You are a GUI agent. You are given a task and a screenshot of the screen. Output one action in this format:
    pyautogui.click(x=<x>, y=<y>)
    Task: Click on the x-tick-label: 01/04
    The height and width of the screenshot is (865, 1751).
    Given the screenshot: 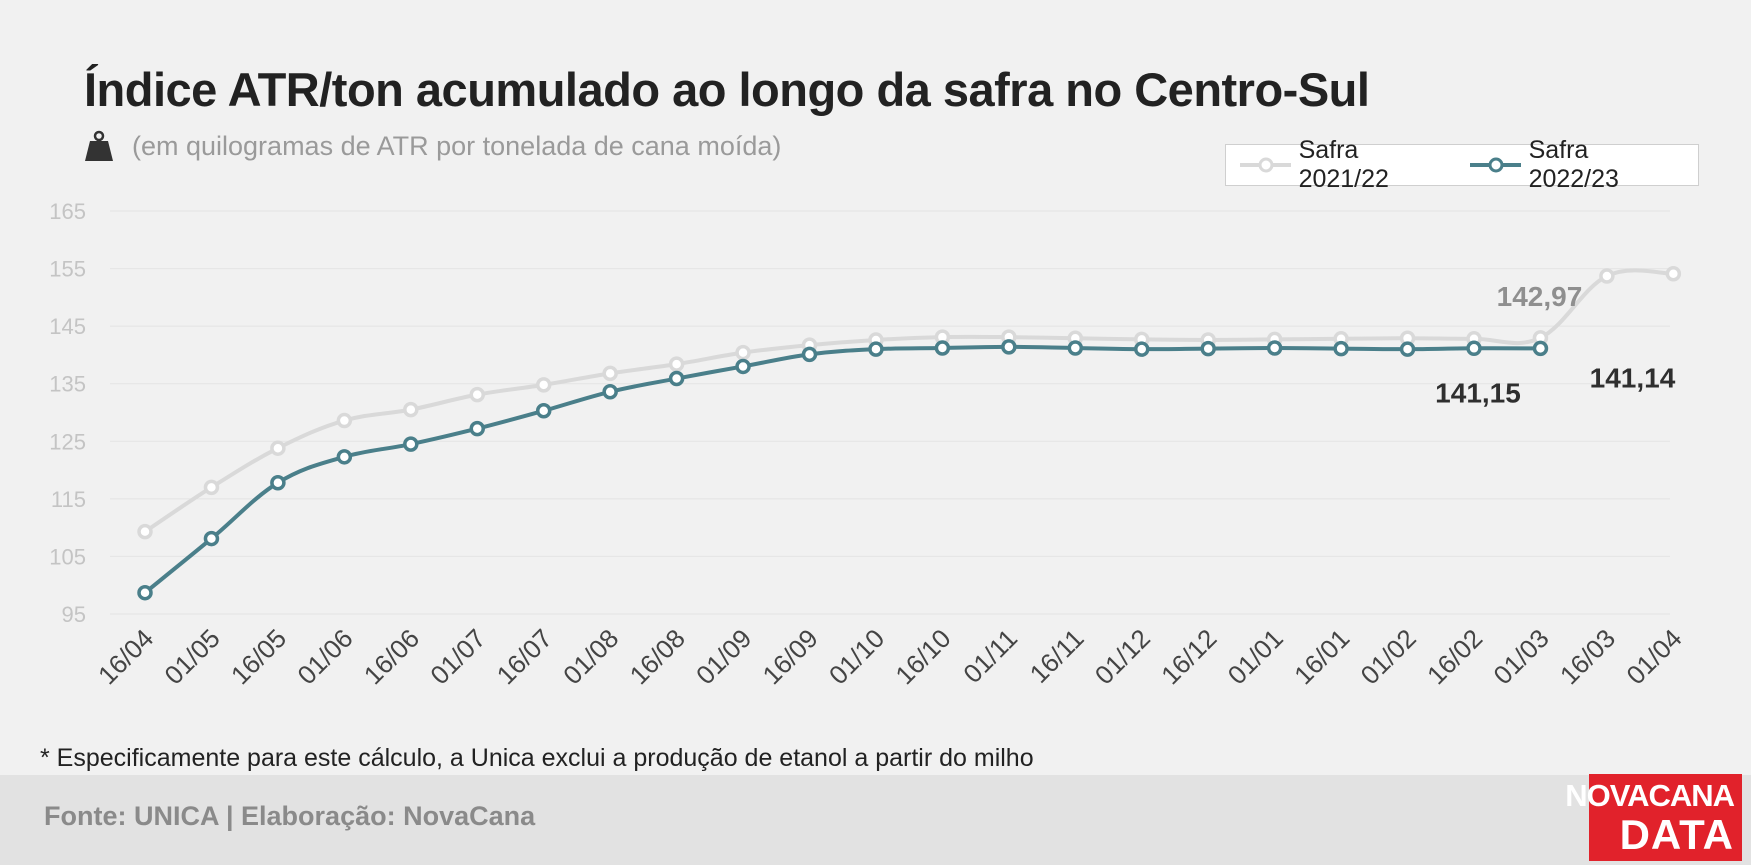 What is the action you would take?
    pyautogui.click(x=1653, y=656)
    